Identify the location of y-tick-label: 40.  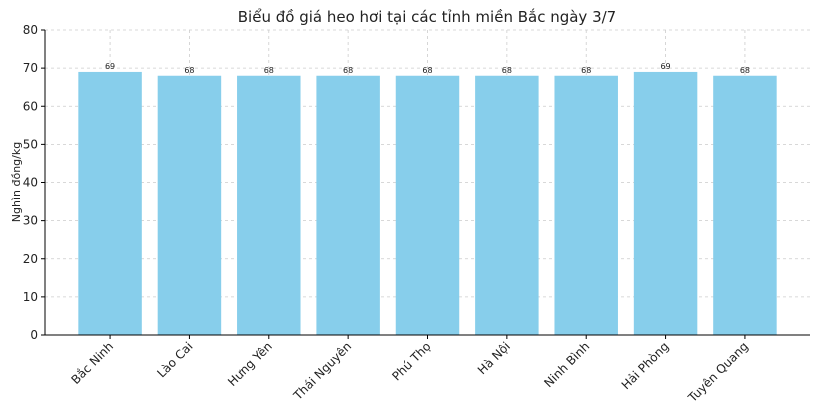
(30, 183).